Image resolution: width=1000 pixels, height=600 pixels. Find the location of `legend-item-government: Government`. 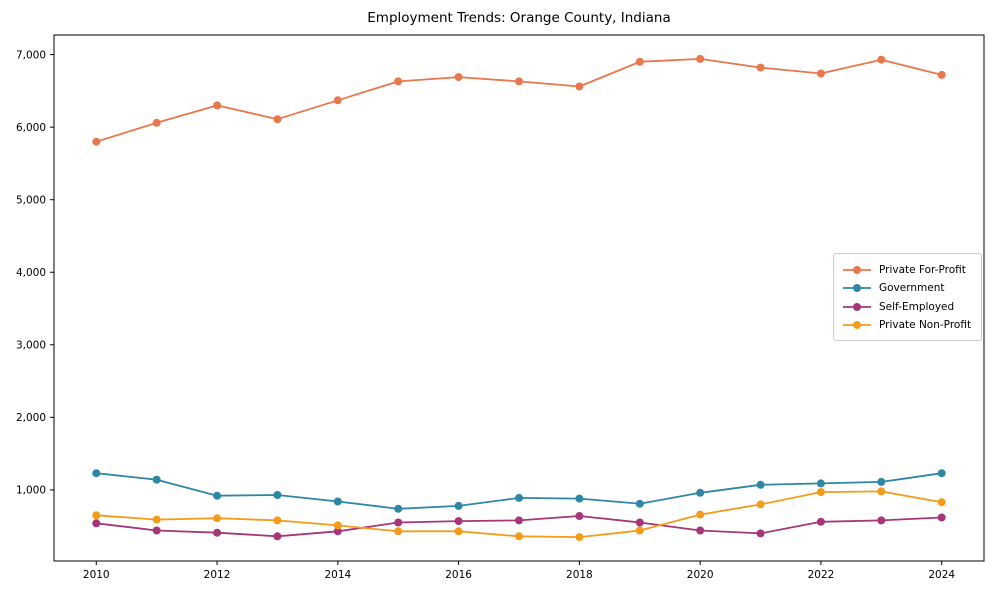

legend-item-government: Government is located at coordinates (907, 288).